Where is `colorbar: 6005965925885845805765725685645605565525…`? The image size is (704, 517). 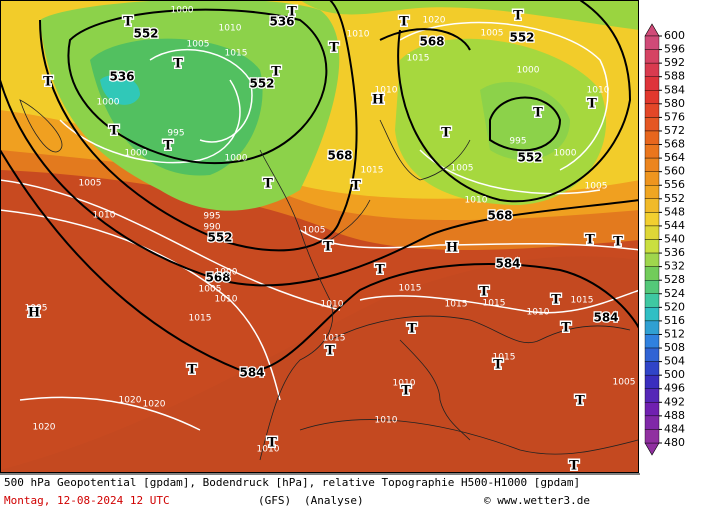 colorbar: 6005965925885845805765725685645605565525… is located at coordinates (664, 239).